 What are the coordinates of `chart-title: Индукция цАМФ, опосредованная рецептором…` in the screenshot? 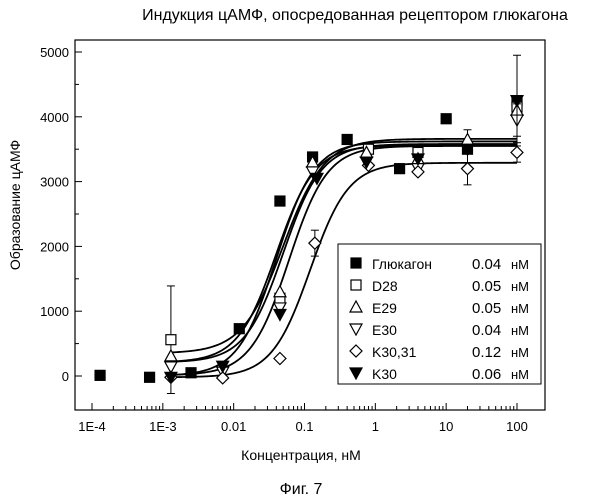 It's located at (355, 15).